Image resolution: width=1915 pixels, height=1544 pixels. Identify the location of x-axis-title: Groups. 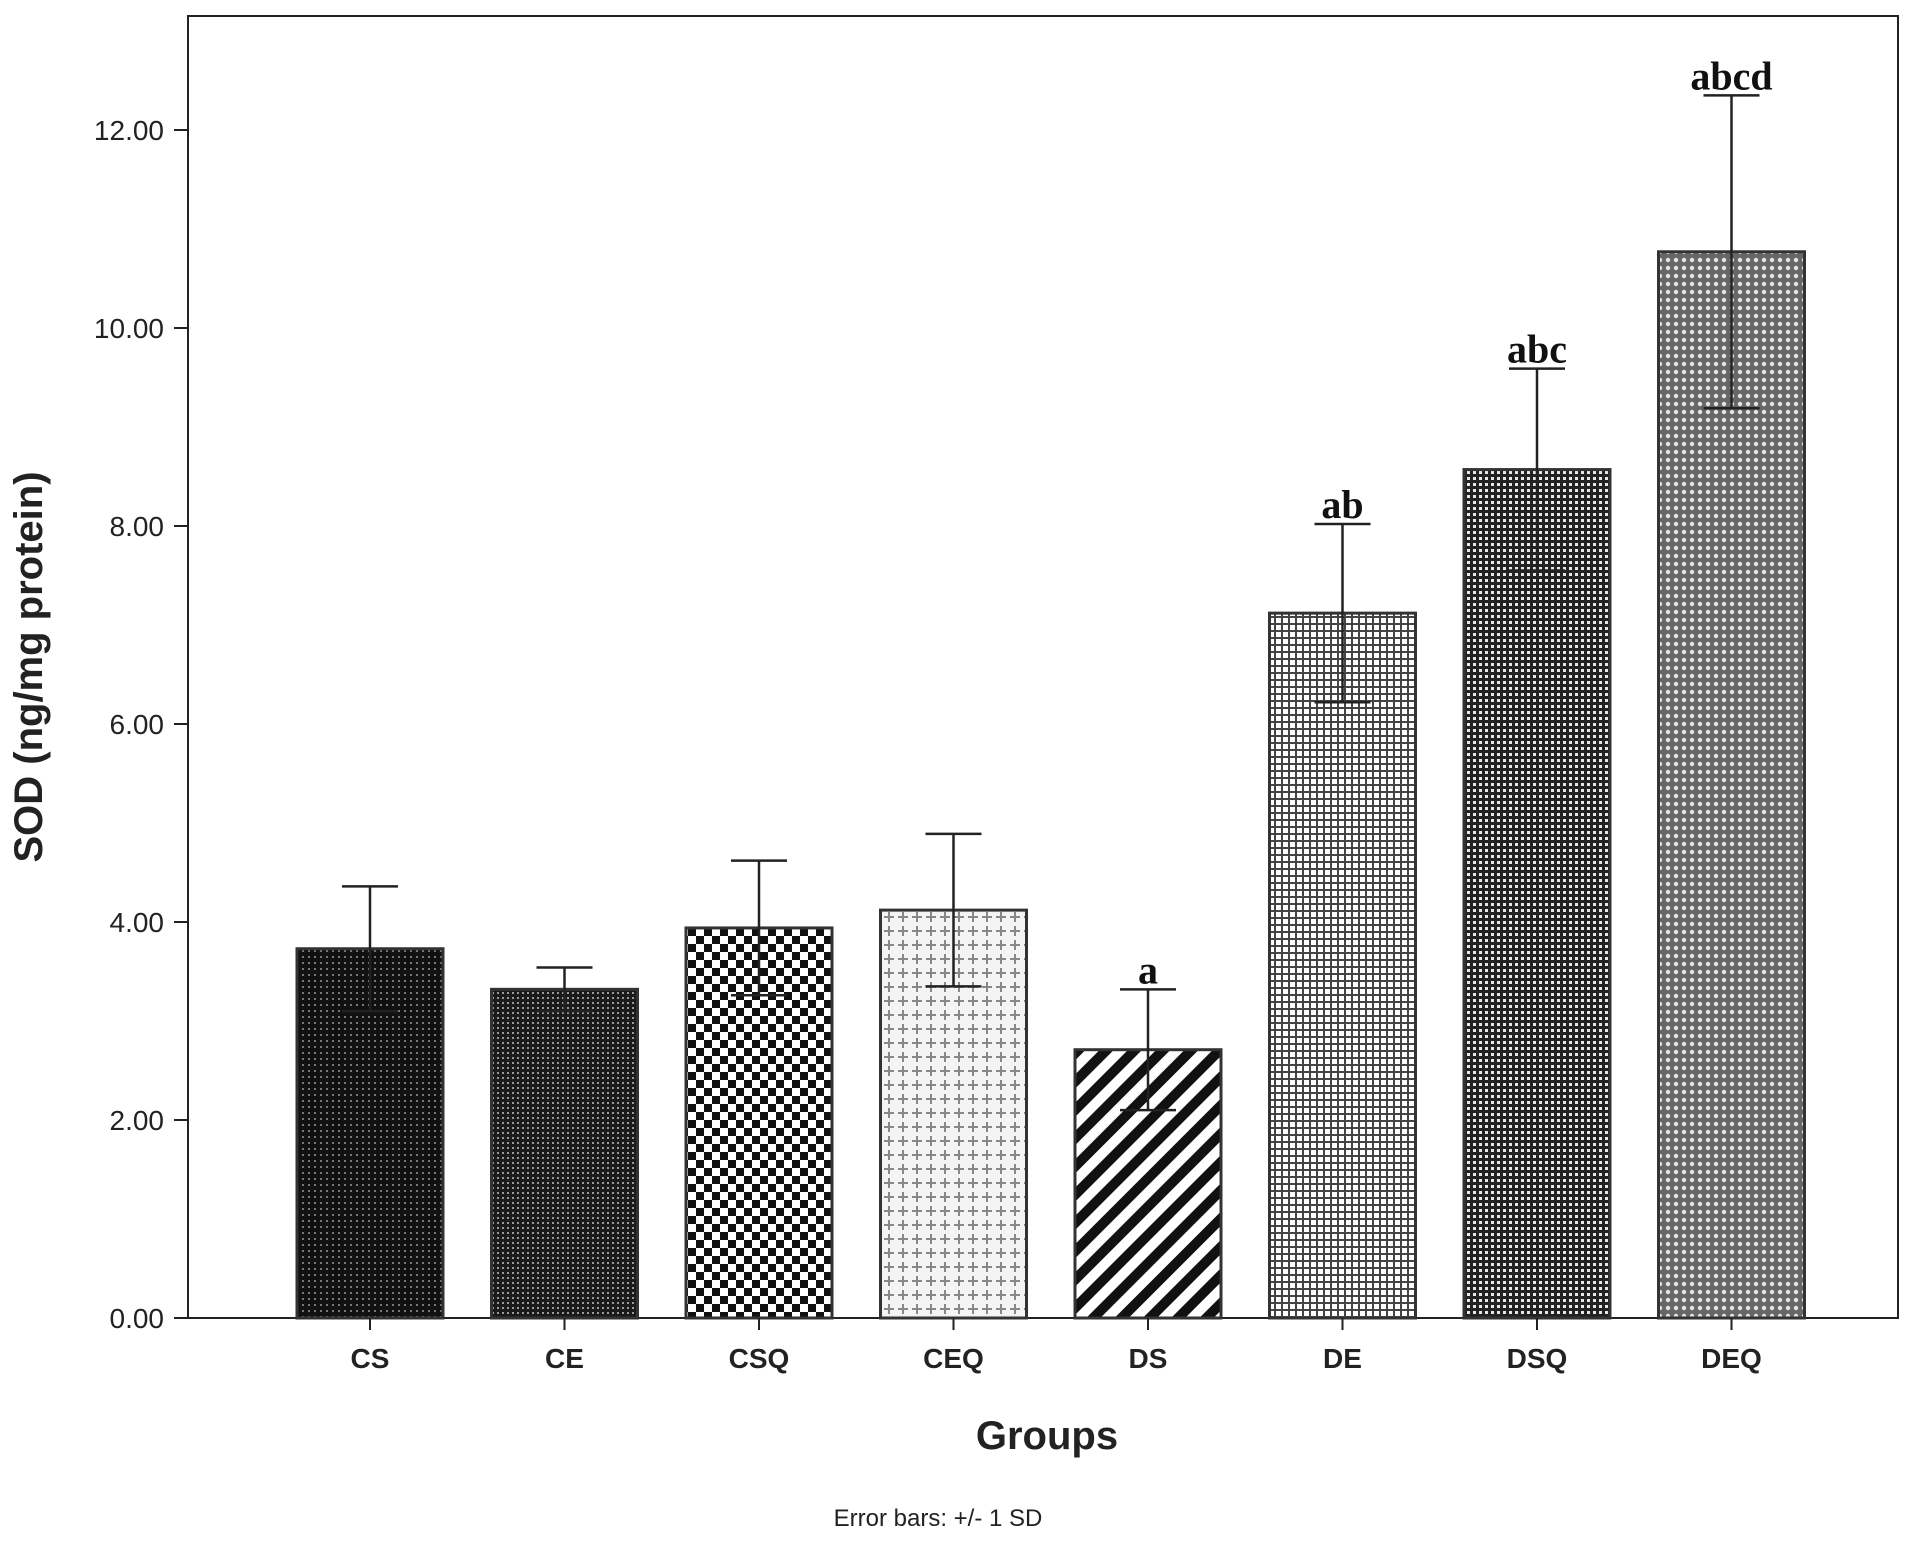
(1047, 1436).